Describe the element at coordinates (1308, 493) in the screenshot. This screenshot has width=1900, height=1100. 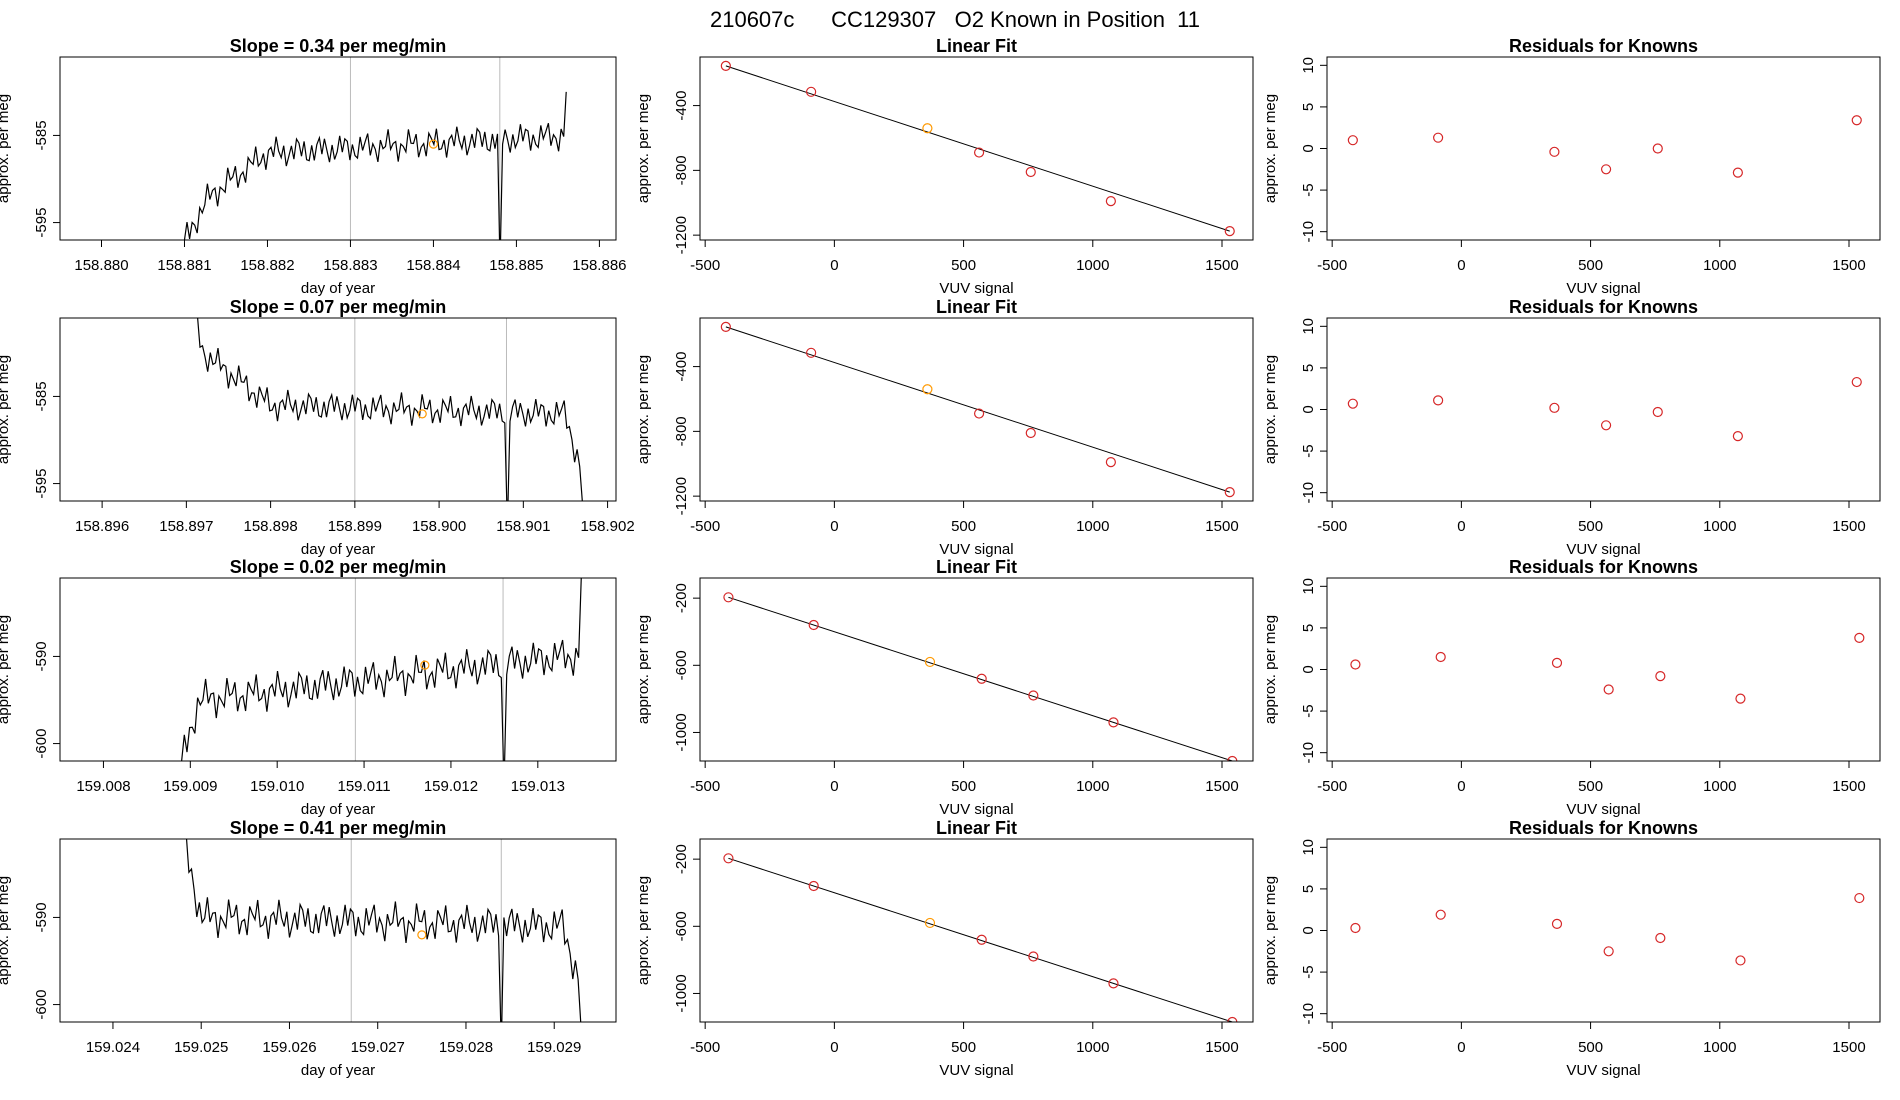
I see `y-tick-label: -10` at that location.